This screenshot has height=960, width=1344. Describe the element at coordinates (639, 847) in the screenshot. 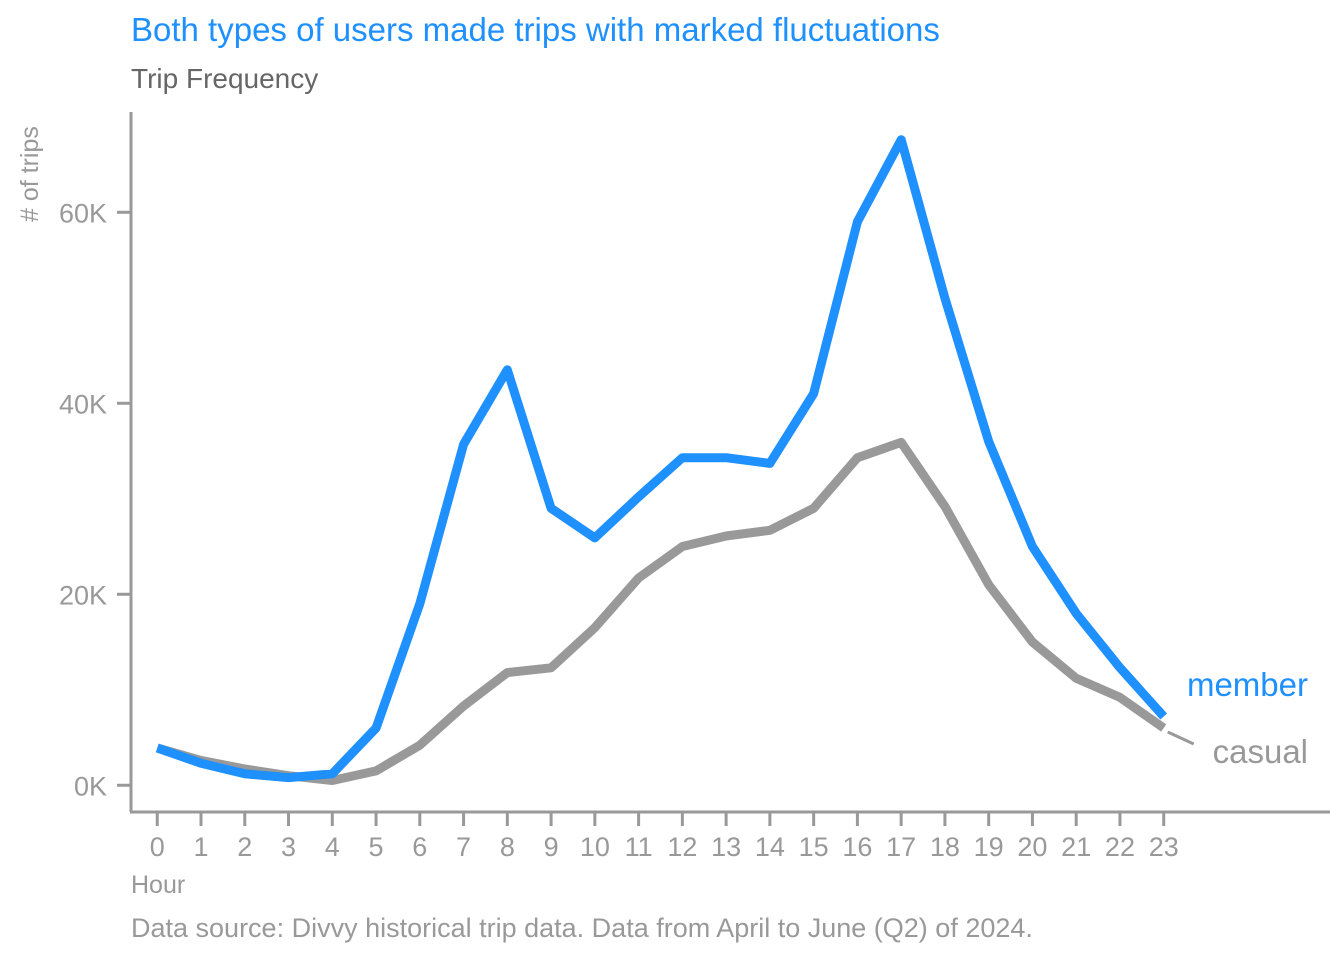

I see `x-tick-label: 11` at that location.